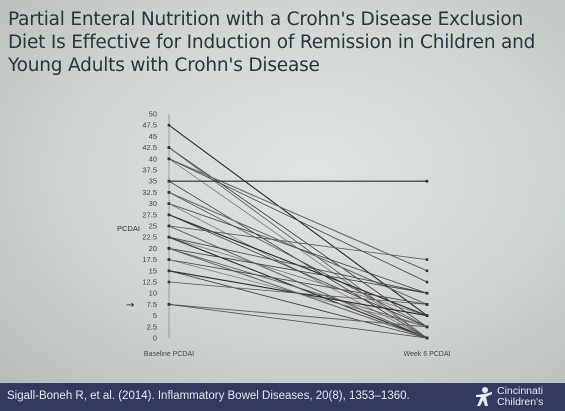 The width and height of the screenshot is (565, 411). Describe the element at coordinates (153, 270) in the screenshot. I see `y-tick-label: 15` at that location.